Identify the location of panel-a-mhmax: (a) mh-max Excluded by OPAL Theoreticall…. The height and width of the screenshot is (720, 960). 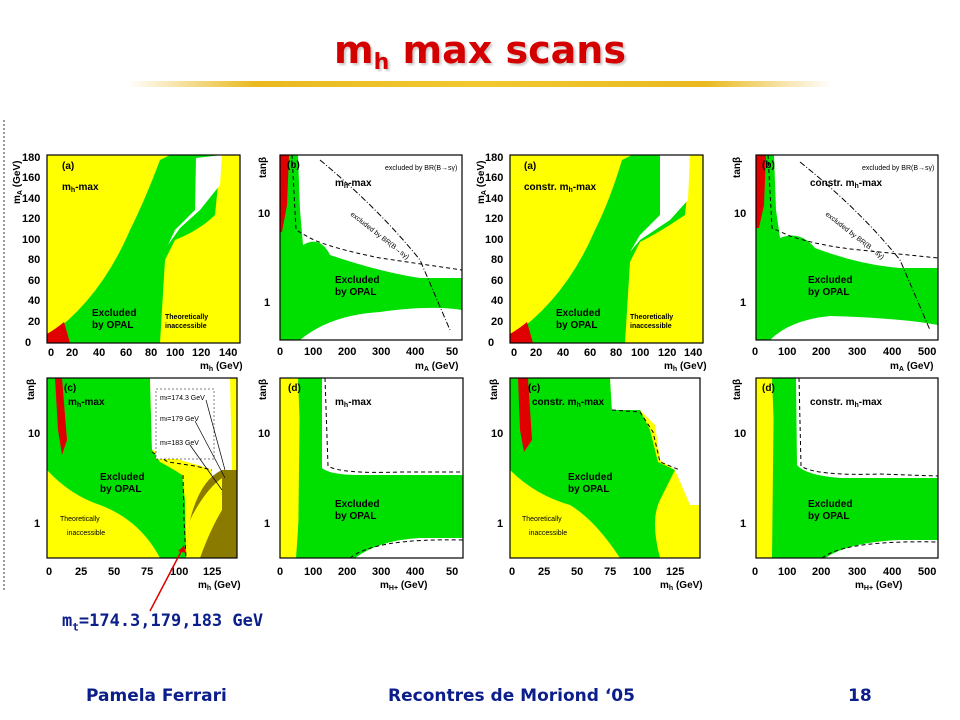
(127, 262).